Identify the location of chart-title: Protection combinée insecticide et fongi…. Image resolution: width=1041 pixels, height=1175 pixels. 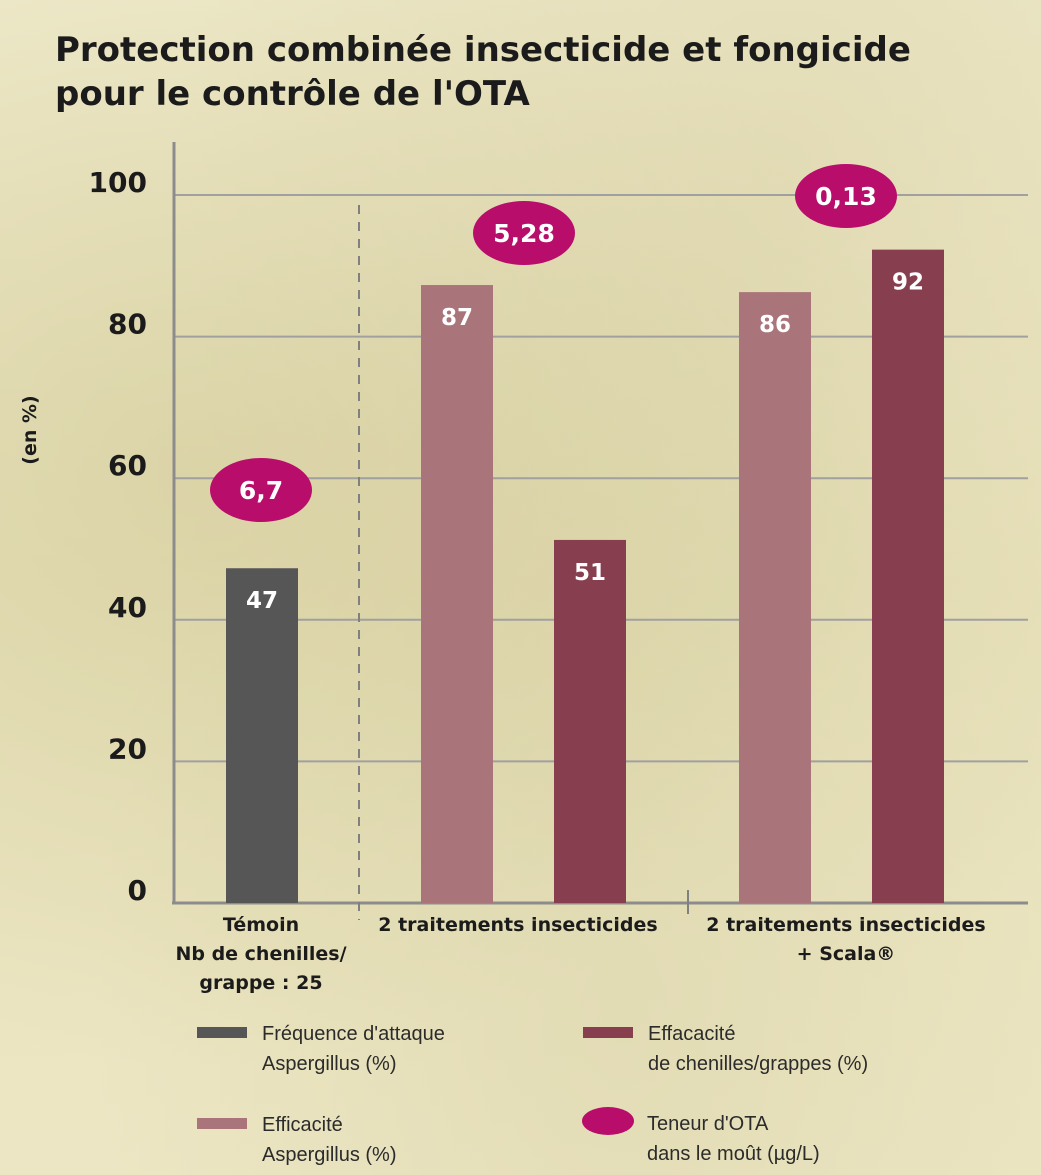
(535, 72).